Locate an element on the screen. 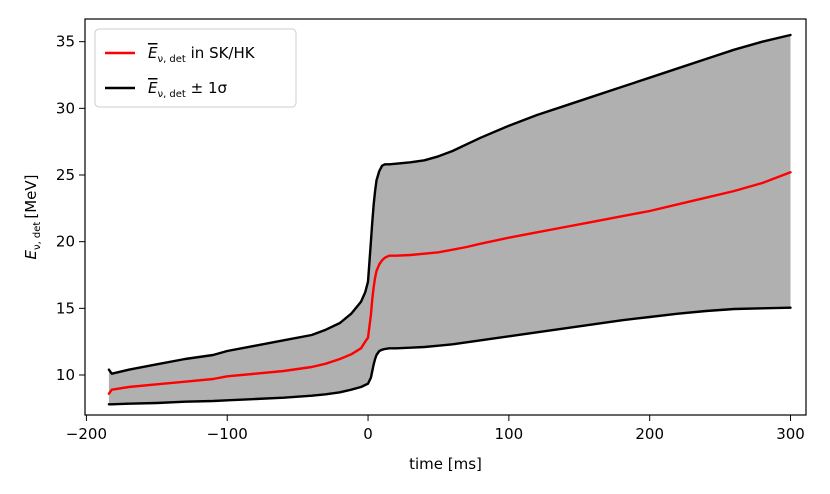 Image resolution: width=830 pixels, height=494 pixels. x-axis-ticks: −200 −100 0 100 200 300 is located at coordinates (435, 429).